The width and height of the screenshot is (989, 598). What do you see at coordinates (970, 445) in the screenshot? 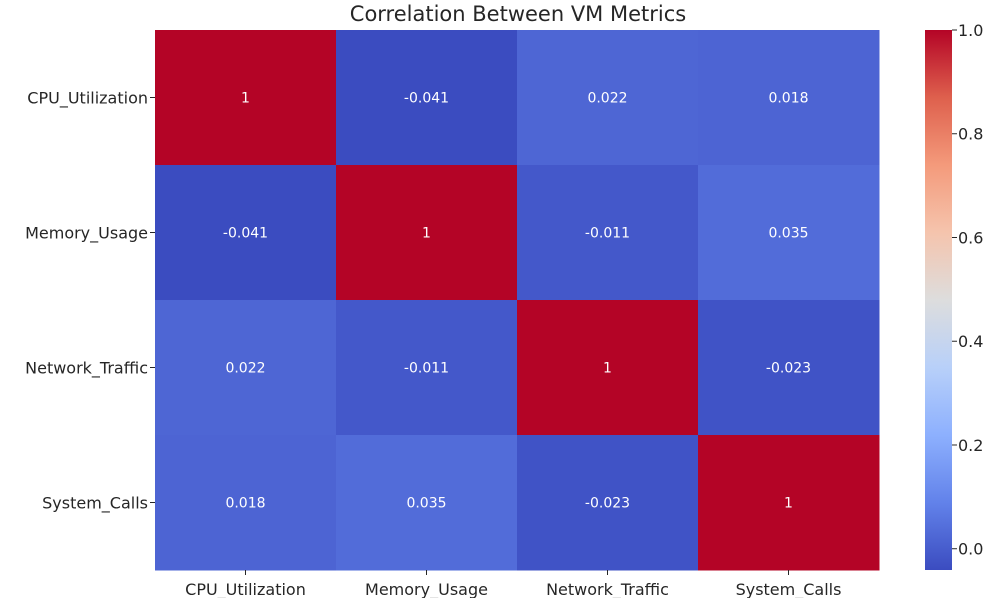
I see `colorbar-tick-label: 0.2` at bounding box center [970, 445].